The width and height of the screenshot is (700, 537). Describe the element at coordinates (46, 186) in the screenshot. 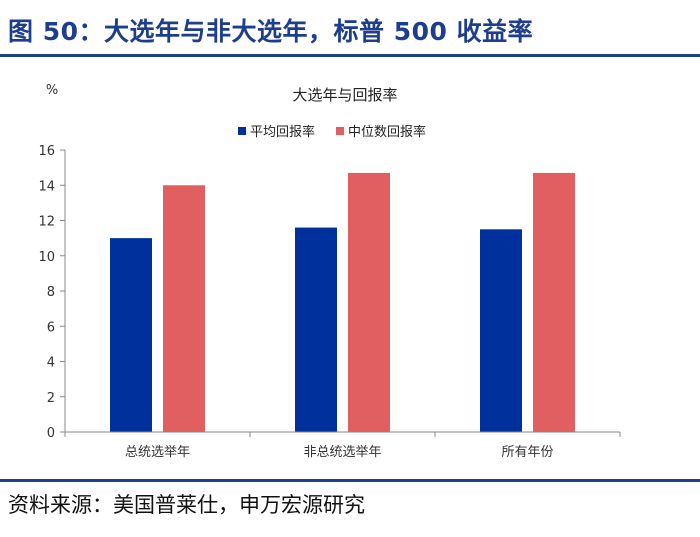

I see `y-tick-label: 14` at that location.